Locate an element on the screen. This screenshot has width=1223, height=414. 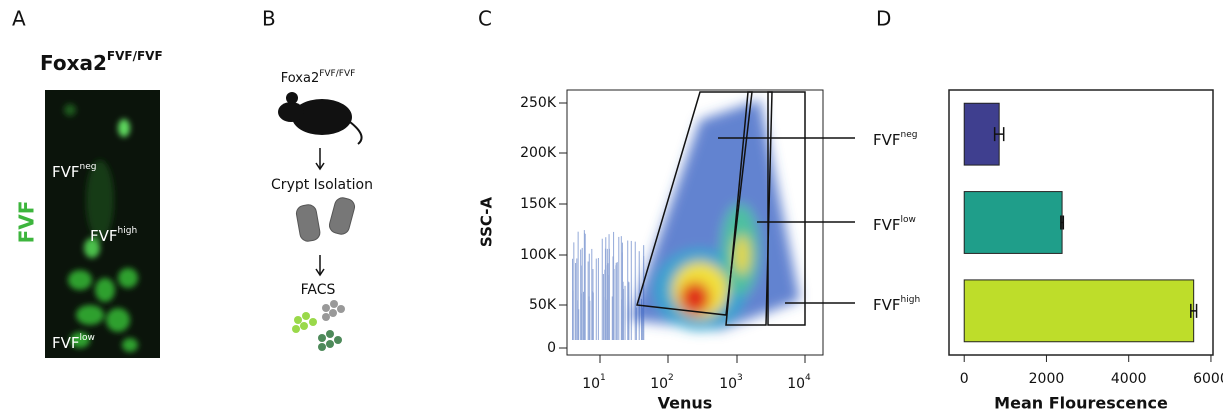
category-label: FVFlow is located at coordinates (894, 224).